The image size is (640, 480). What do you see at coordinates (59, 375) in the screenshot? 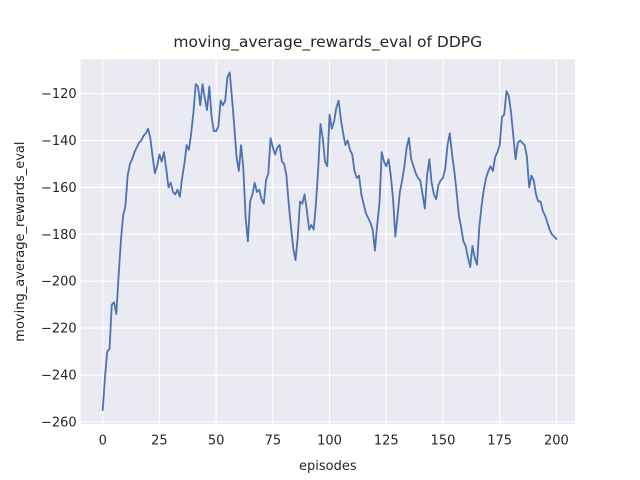
I see `y-tick-label: −240` at bounding box center [59, 375].